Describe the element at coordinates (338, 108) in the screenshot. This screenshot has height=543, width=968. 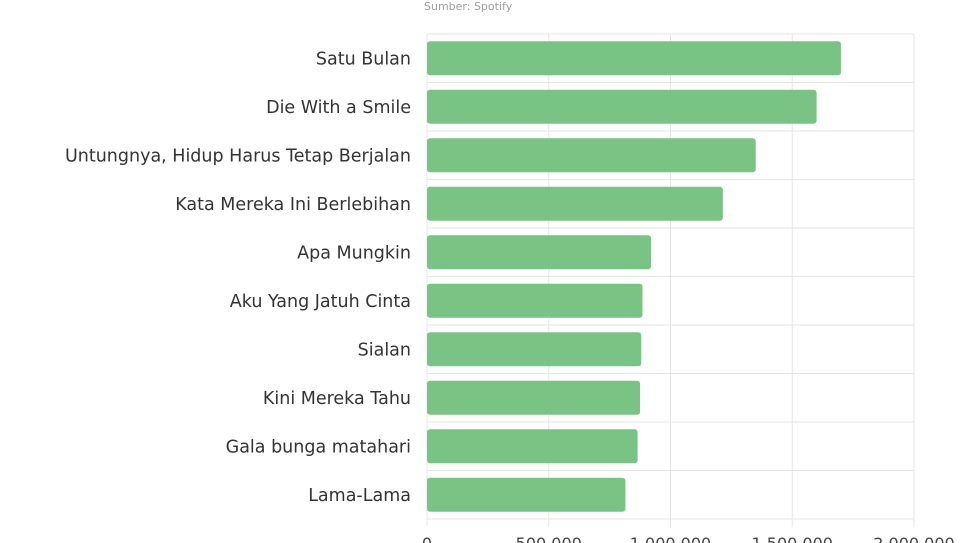
I see `category-label: Die With a Smile` at that location.